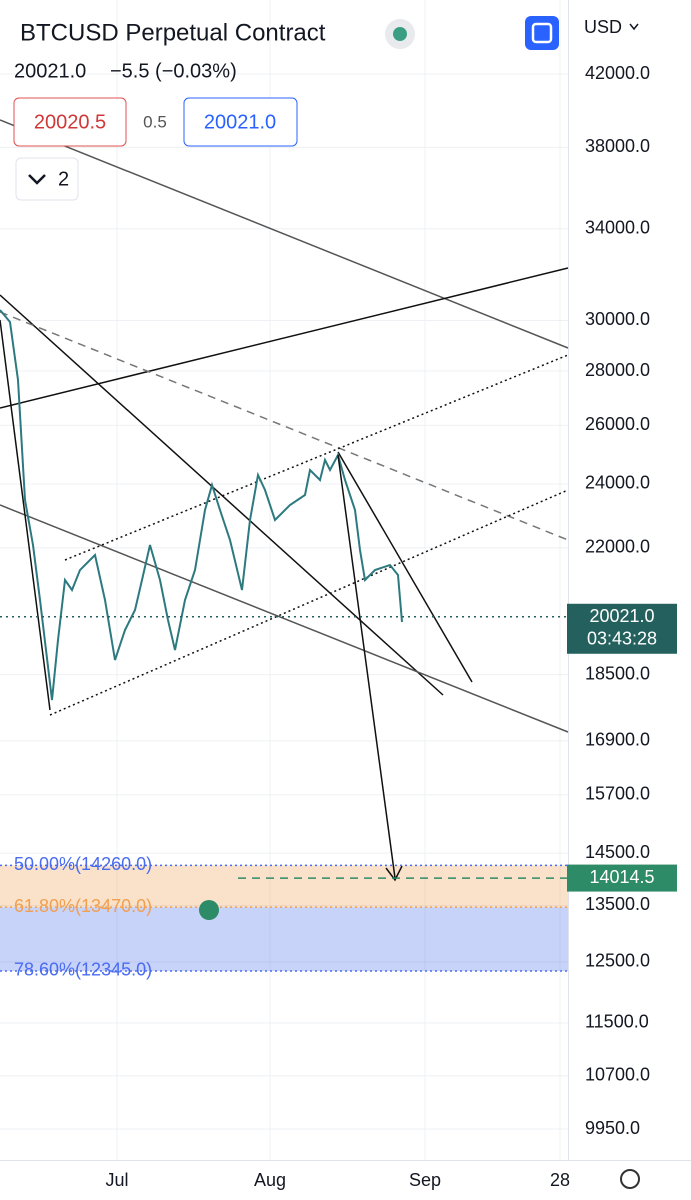 Image resolution: width=691 pixels, height=1200 pixels. Describe the element at coordinates (617, 228) in the screenshot. I see `y-tick-label: 34000.0` at that location.